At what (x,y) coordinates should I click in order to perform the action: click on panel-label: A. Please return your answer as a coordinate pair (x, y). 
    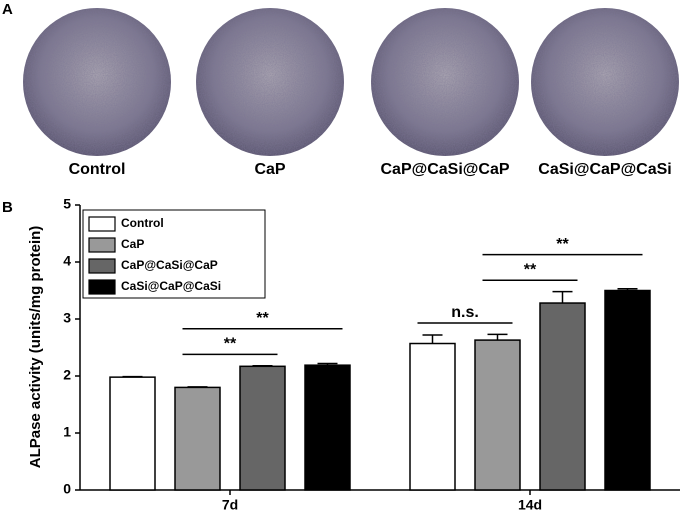
    Looking at the image, I should click on (7, 9).